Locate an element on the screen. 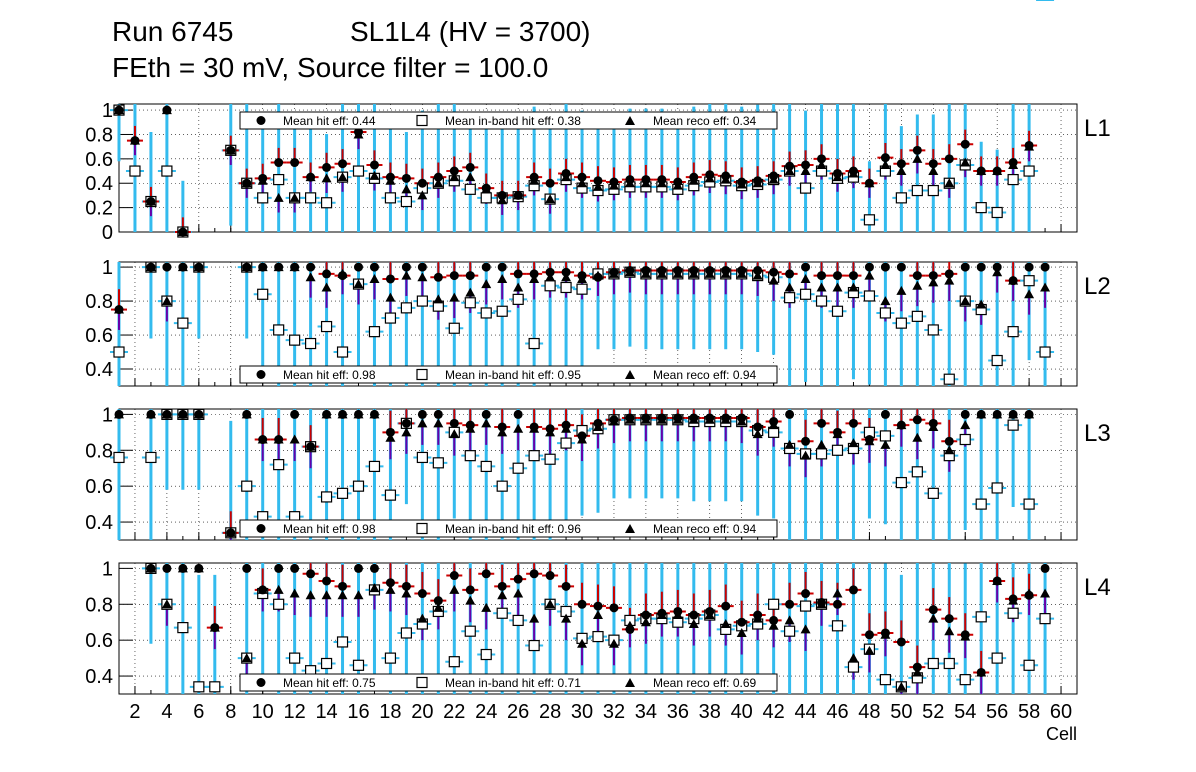  panel-l1-legend-box is located at coordinates (508, 120).